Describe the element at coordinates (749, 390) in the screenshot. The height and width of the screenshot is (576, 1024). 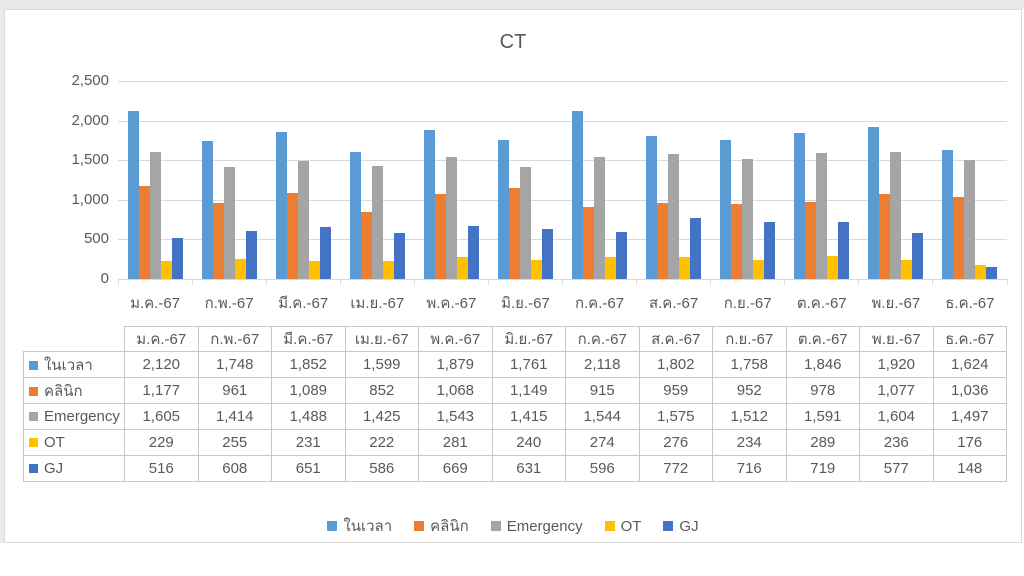
I see `table-cell: 952` at that location.